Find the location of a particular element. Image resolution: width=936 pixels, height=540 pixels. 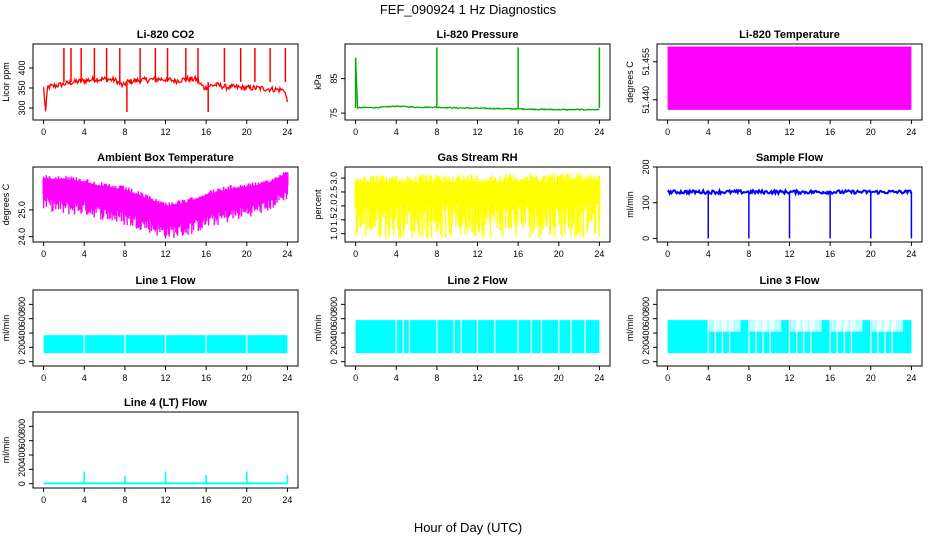

panel-sample_flow: Sample Flow ml/min 0 4 8 12 16 20 24 0 100 200 is located at coordinates (774, 205).